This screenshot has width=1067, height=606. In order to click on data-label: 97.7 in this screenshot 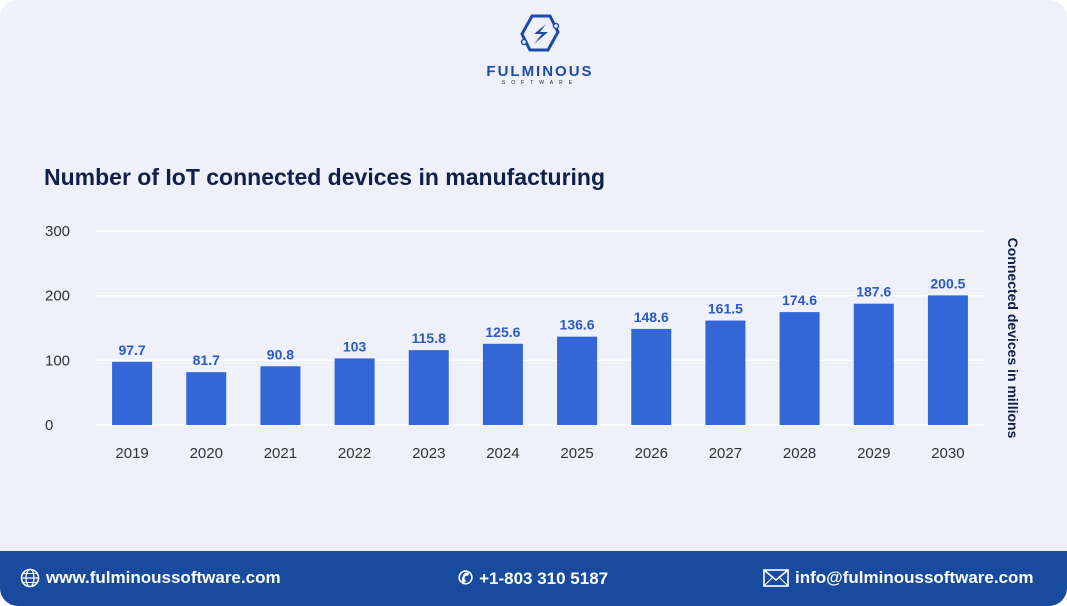, I will do `click(131, 350)`.